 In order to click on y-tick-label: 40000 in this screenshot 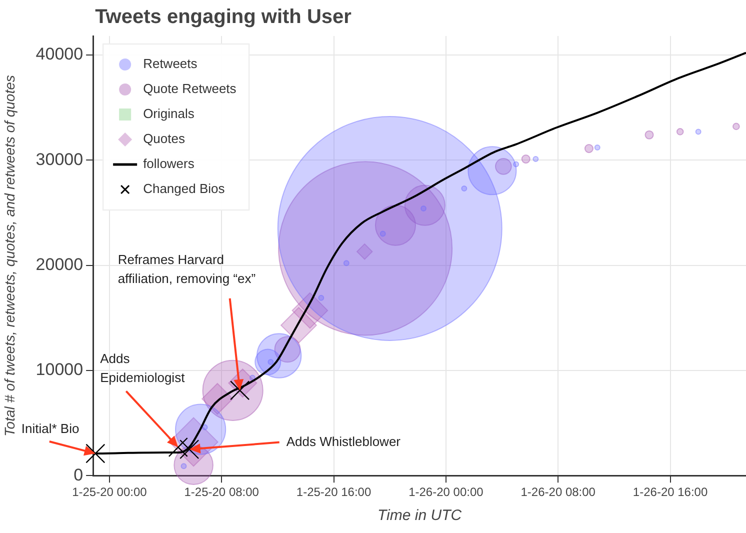, I will do `click(60, 54)`.